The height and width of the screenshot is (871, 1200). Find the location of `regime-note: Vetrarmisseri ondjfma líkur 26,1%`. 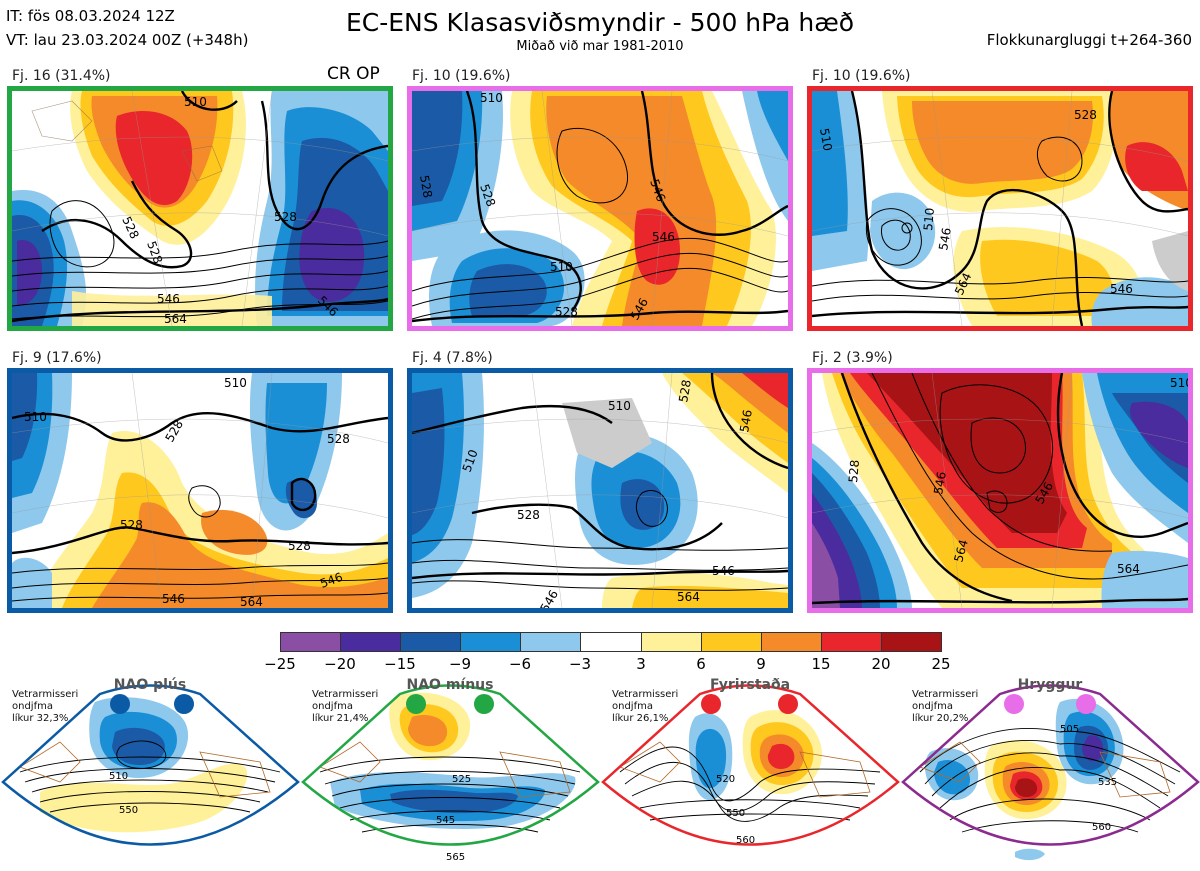

regime-note: Vetrarmisseri ondjfma líkur 26,1% is located at coordinates (645, 706).